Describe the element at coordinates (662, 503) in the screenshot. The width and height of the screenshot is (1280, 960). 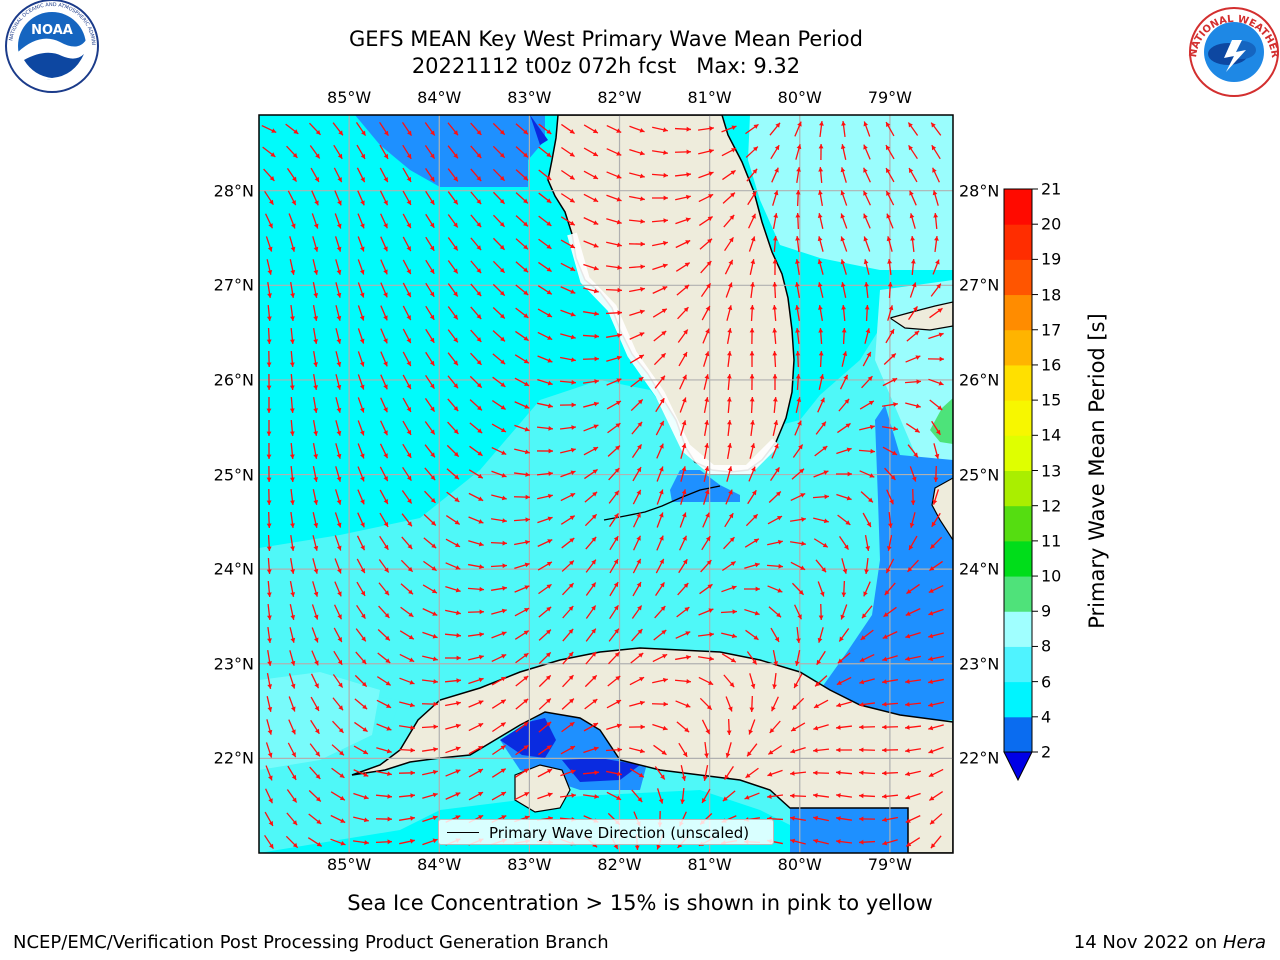
I see `florida-keys` at that location.